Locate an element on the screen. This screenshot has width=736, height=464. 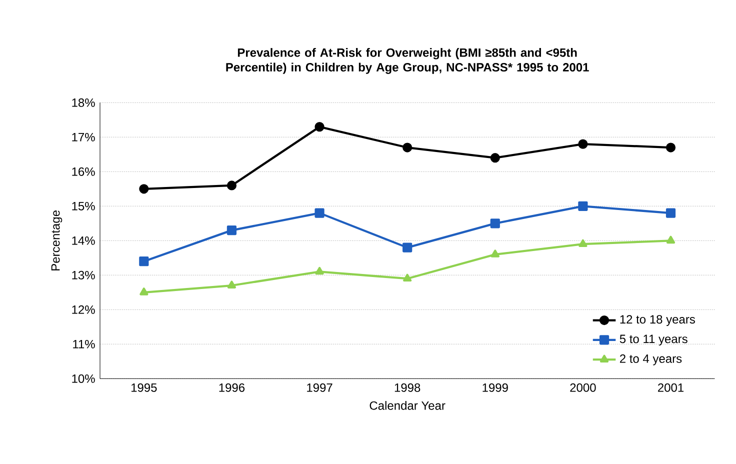
y-tick-label: 12% is located at coordinates (83, 309).